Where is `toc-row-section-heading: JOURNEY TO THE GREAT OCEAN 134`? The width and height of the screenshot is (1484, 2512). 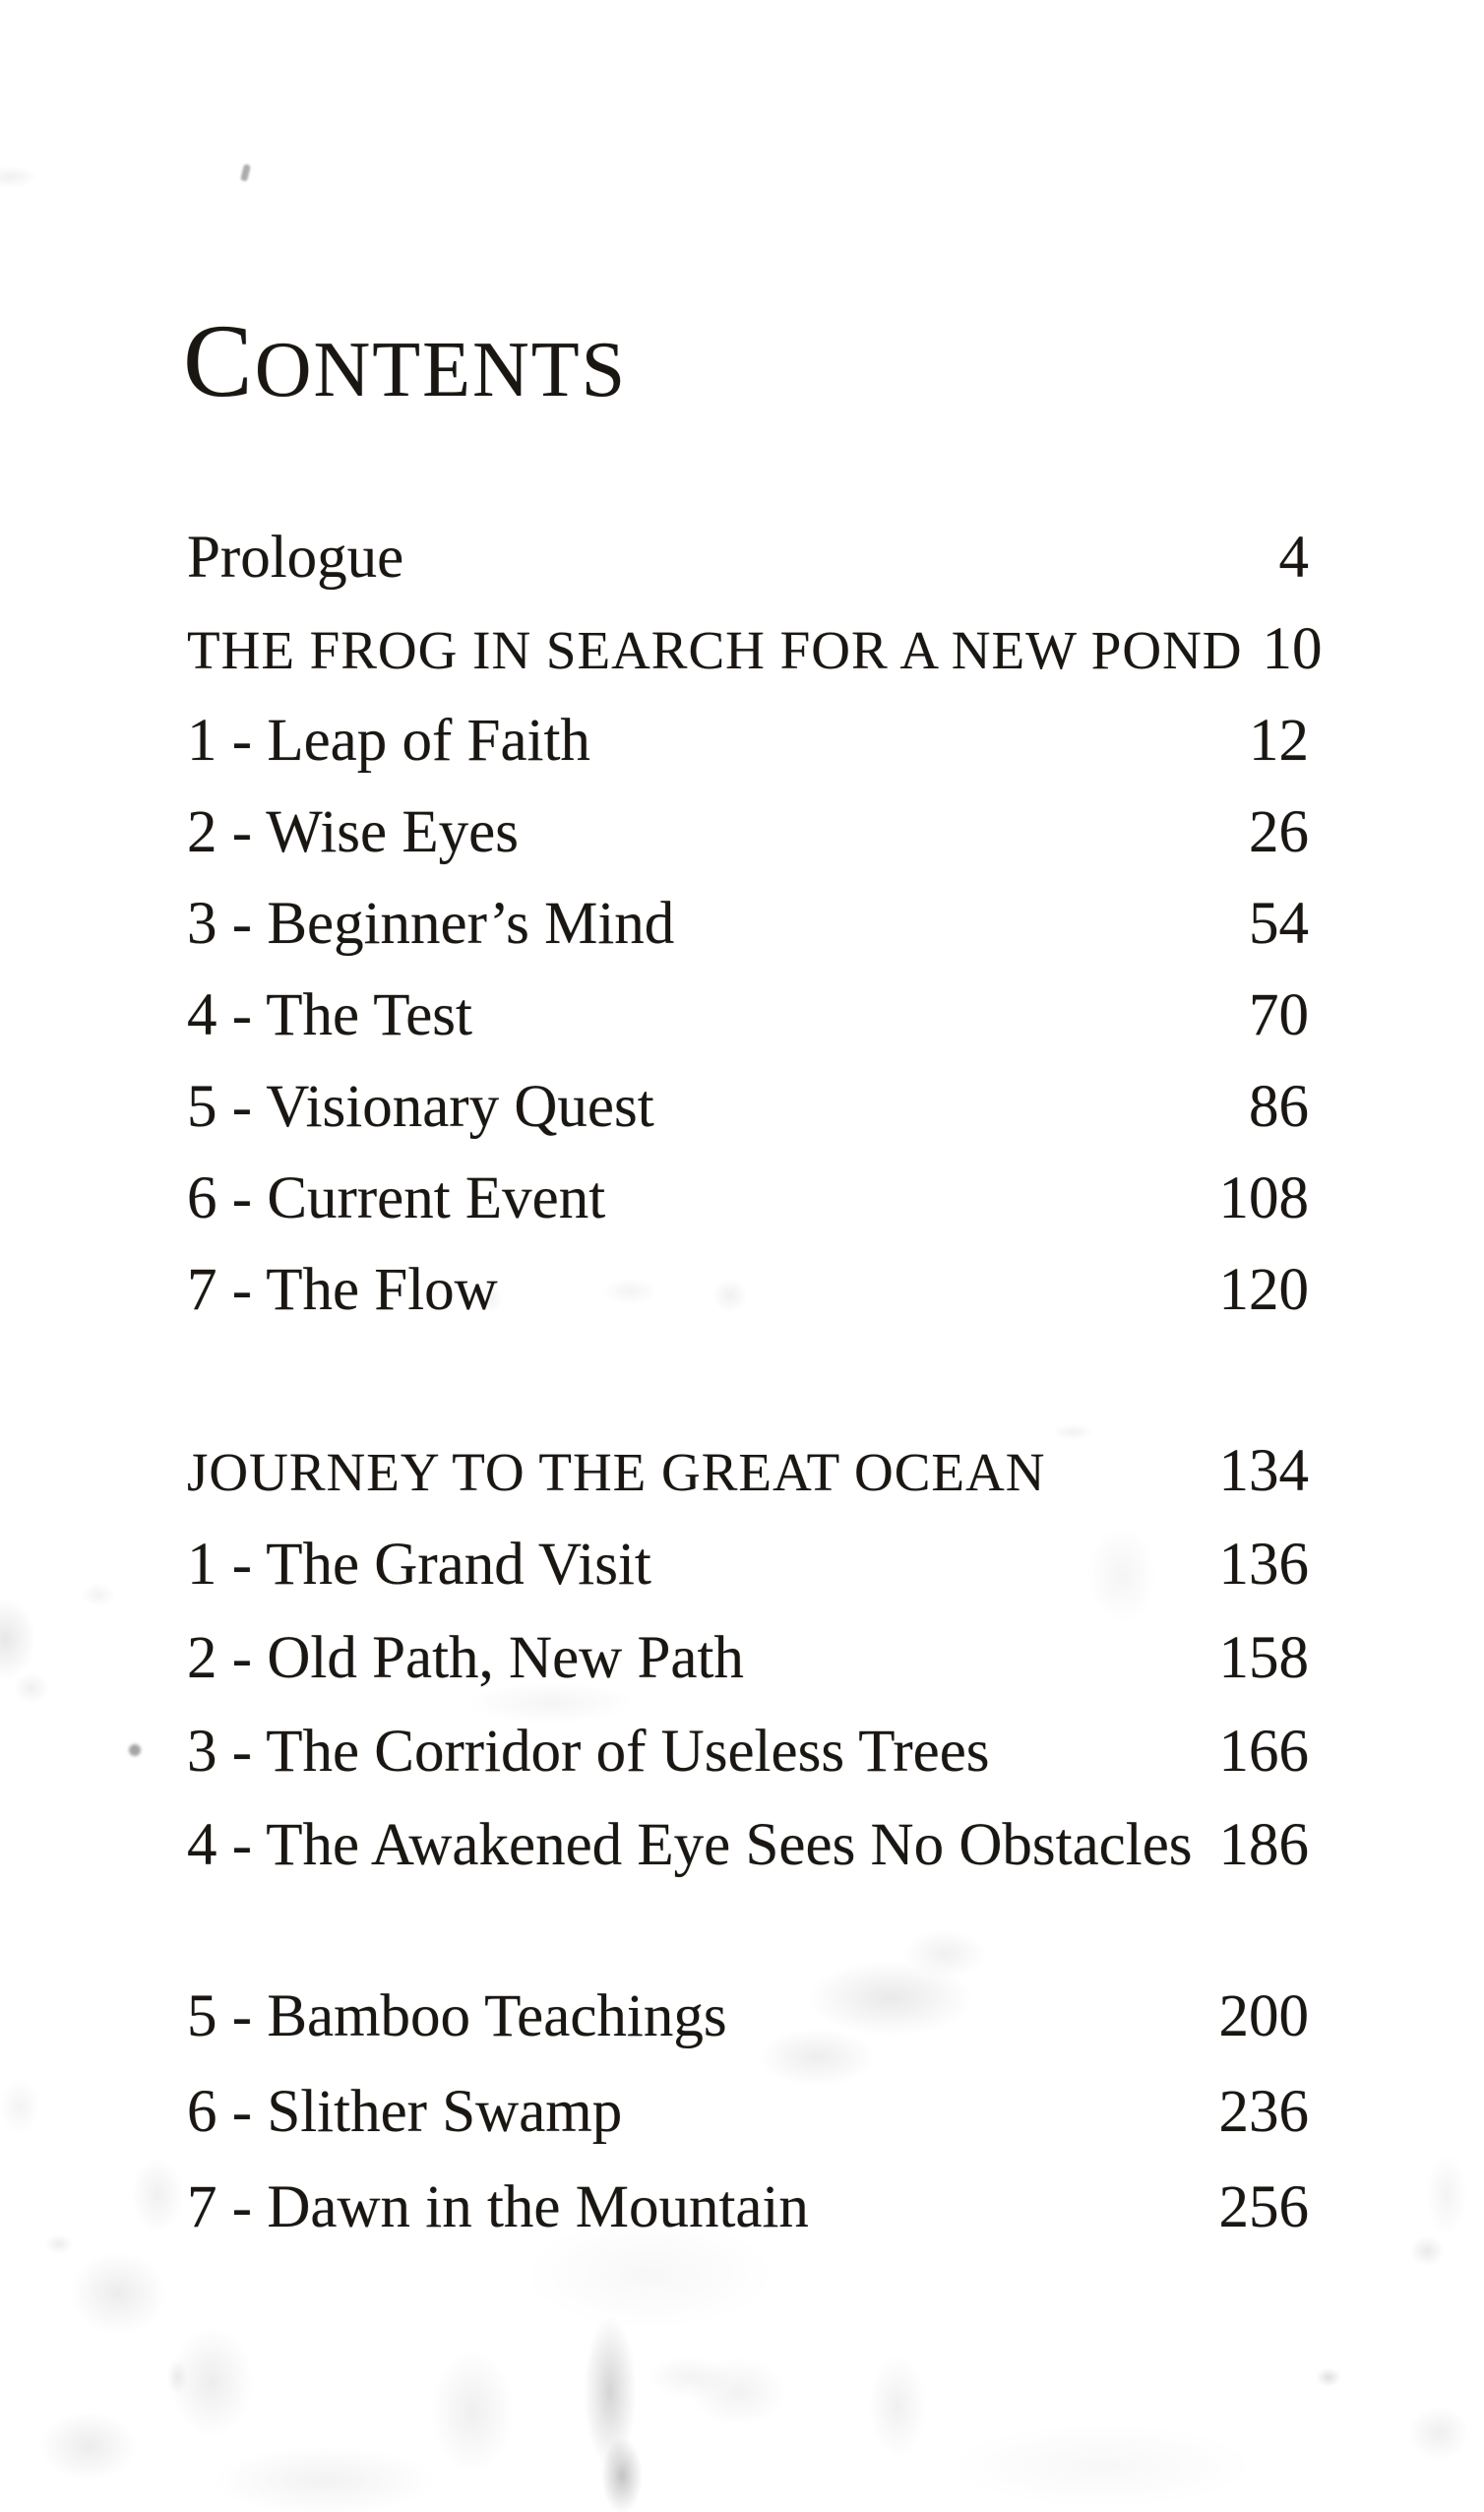 toc-row-section-heading: JOURNEY TO THE GREAT OCEAN 134 is located at coordinates (748, 1471).